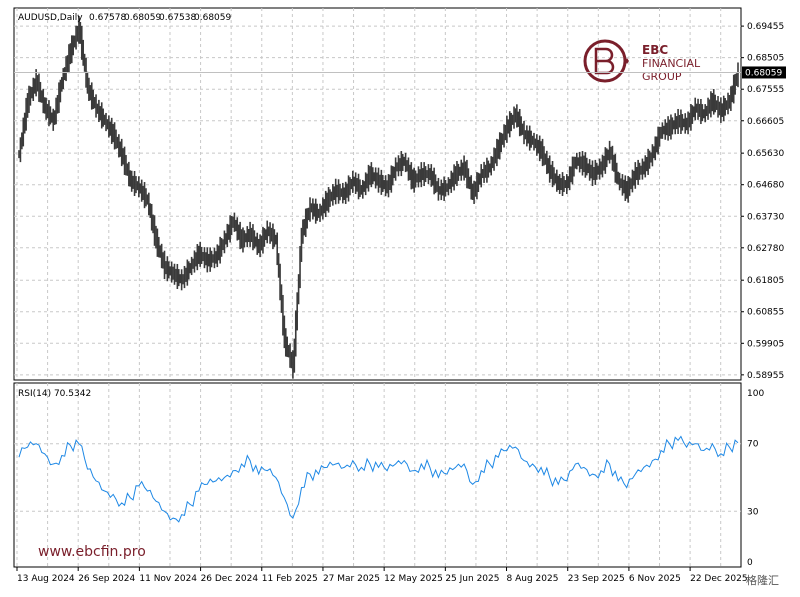 The width and height of the screenshot is (800, 597). What do you see at coordinates (106, 579) in the screenshot?
I see `x-tick-label: 26 Sep 2024` at bounding box center [106, 579].